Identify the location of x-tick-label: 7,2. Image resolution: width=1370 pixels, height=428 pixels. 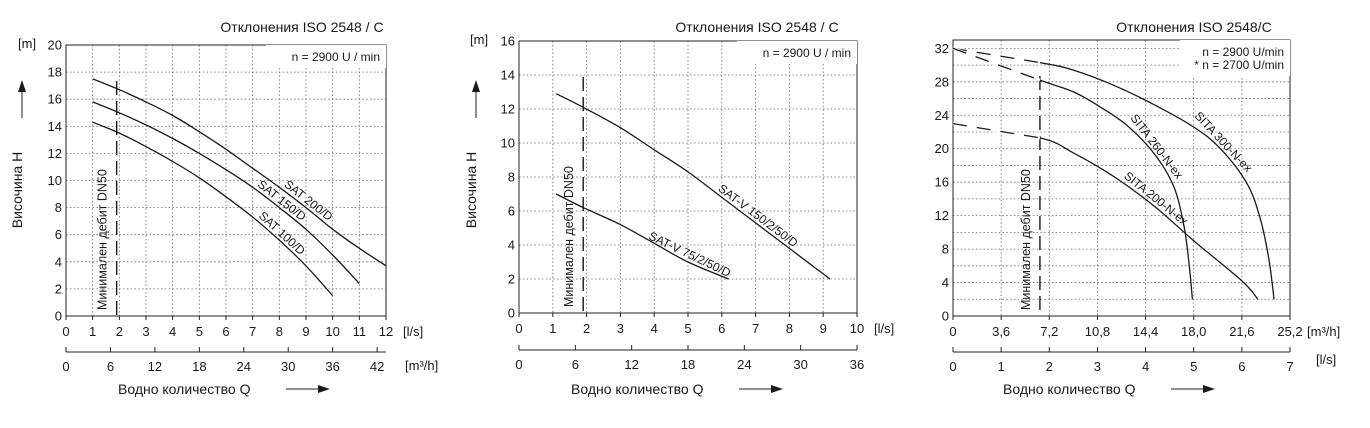
(1049, 331).